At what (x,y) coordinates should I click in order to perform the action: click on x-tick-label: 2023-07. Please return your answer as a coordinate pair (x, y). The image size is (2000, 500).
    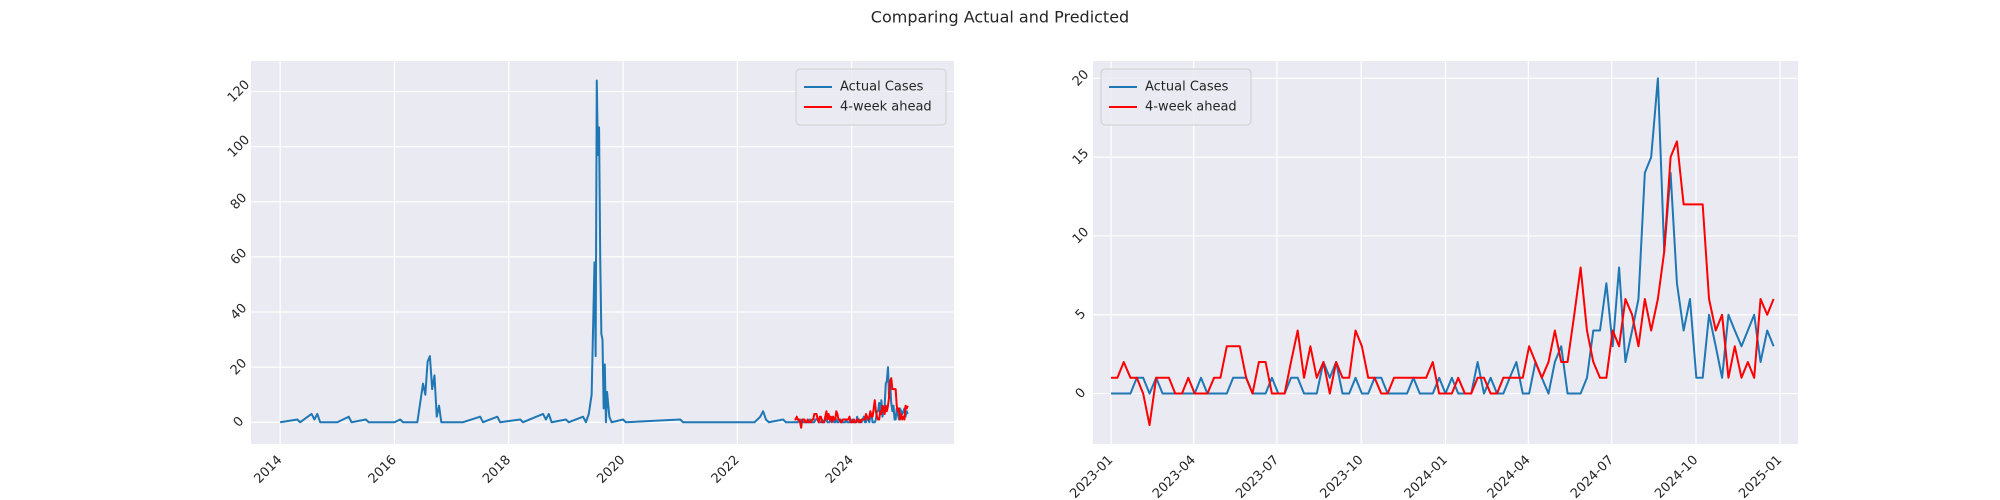
    Looking at the image, I should click on (1257, 476).